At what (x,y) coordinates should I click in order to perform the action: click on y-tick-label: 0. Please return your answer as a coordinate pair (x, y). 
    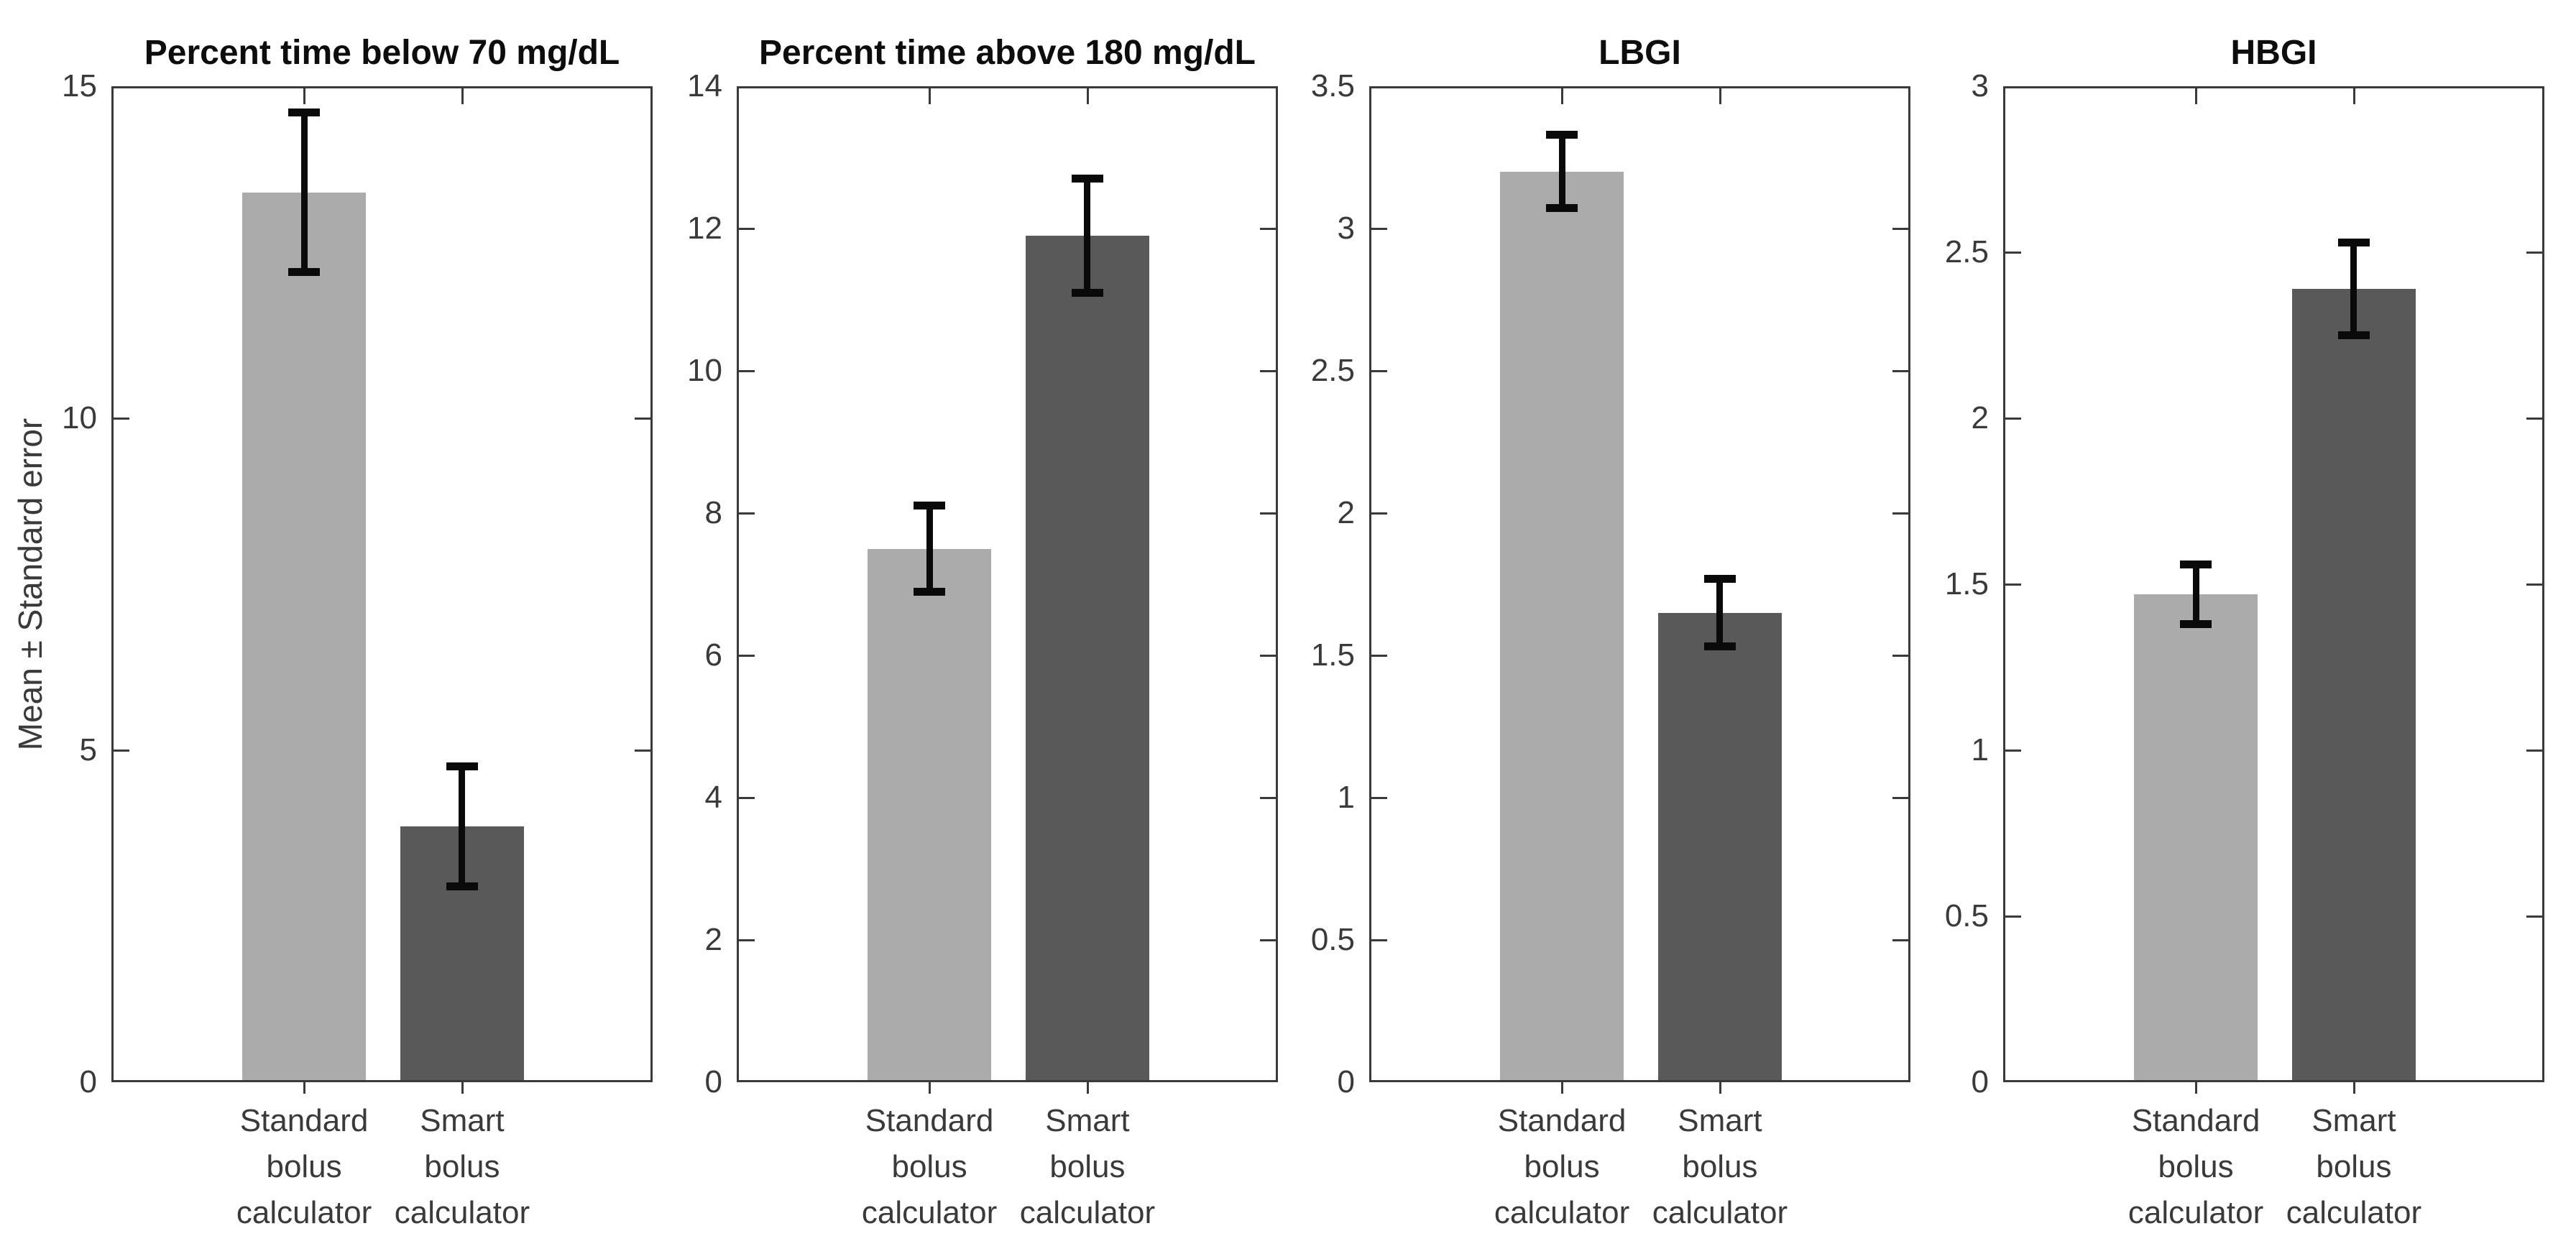
    Looking at the image, I should click on (1980, 1081).